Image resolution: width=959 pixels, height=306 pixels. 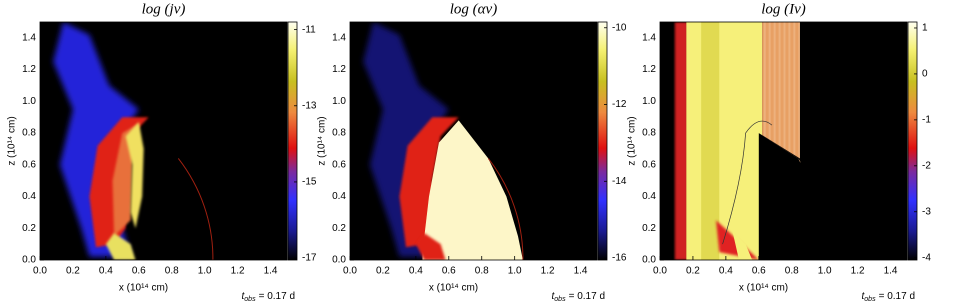 What do you see at coordinates (747, 182) in the screenshot?
I see `contour` at bounding box center [747, 182].